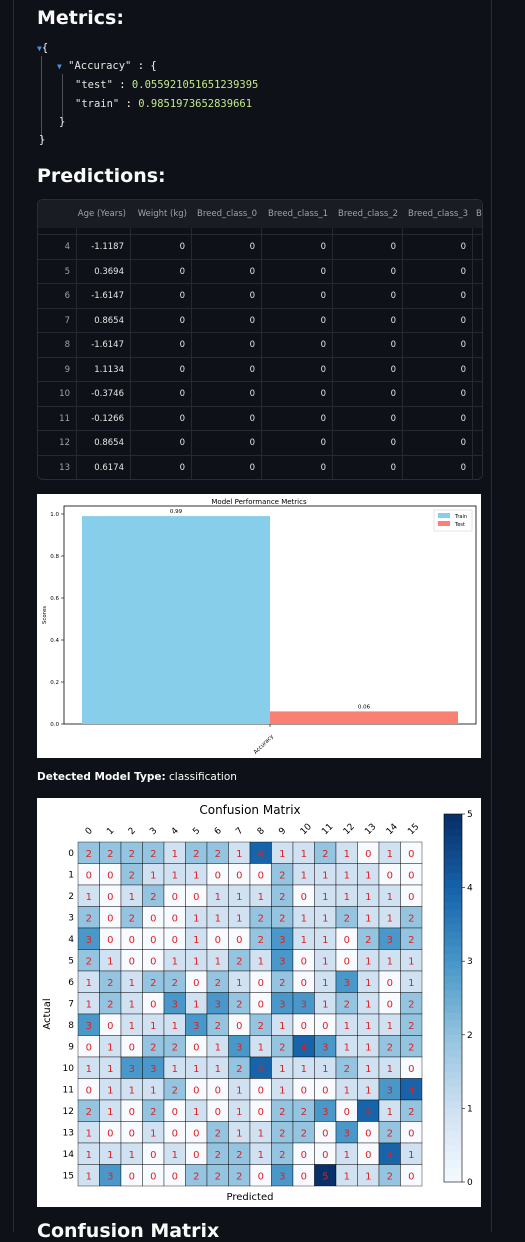  Describe the element at coordinates (39, 48) in the screenshot. I see `collapse-toggle-icon: ▼` at that location.